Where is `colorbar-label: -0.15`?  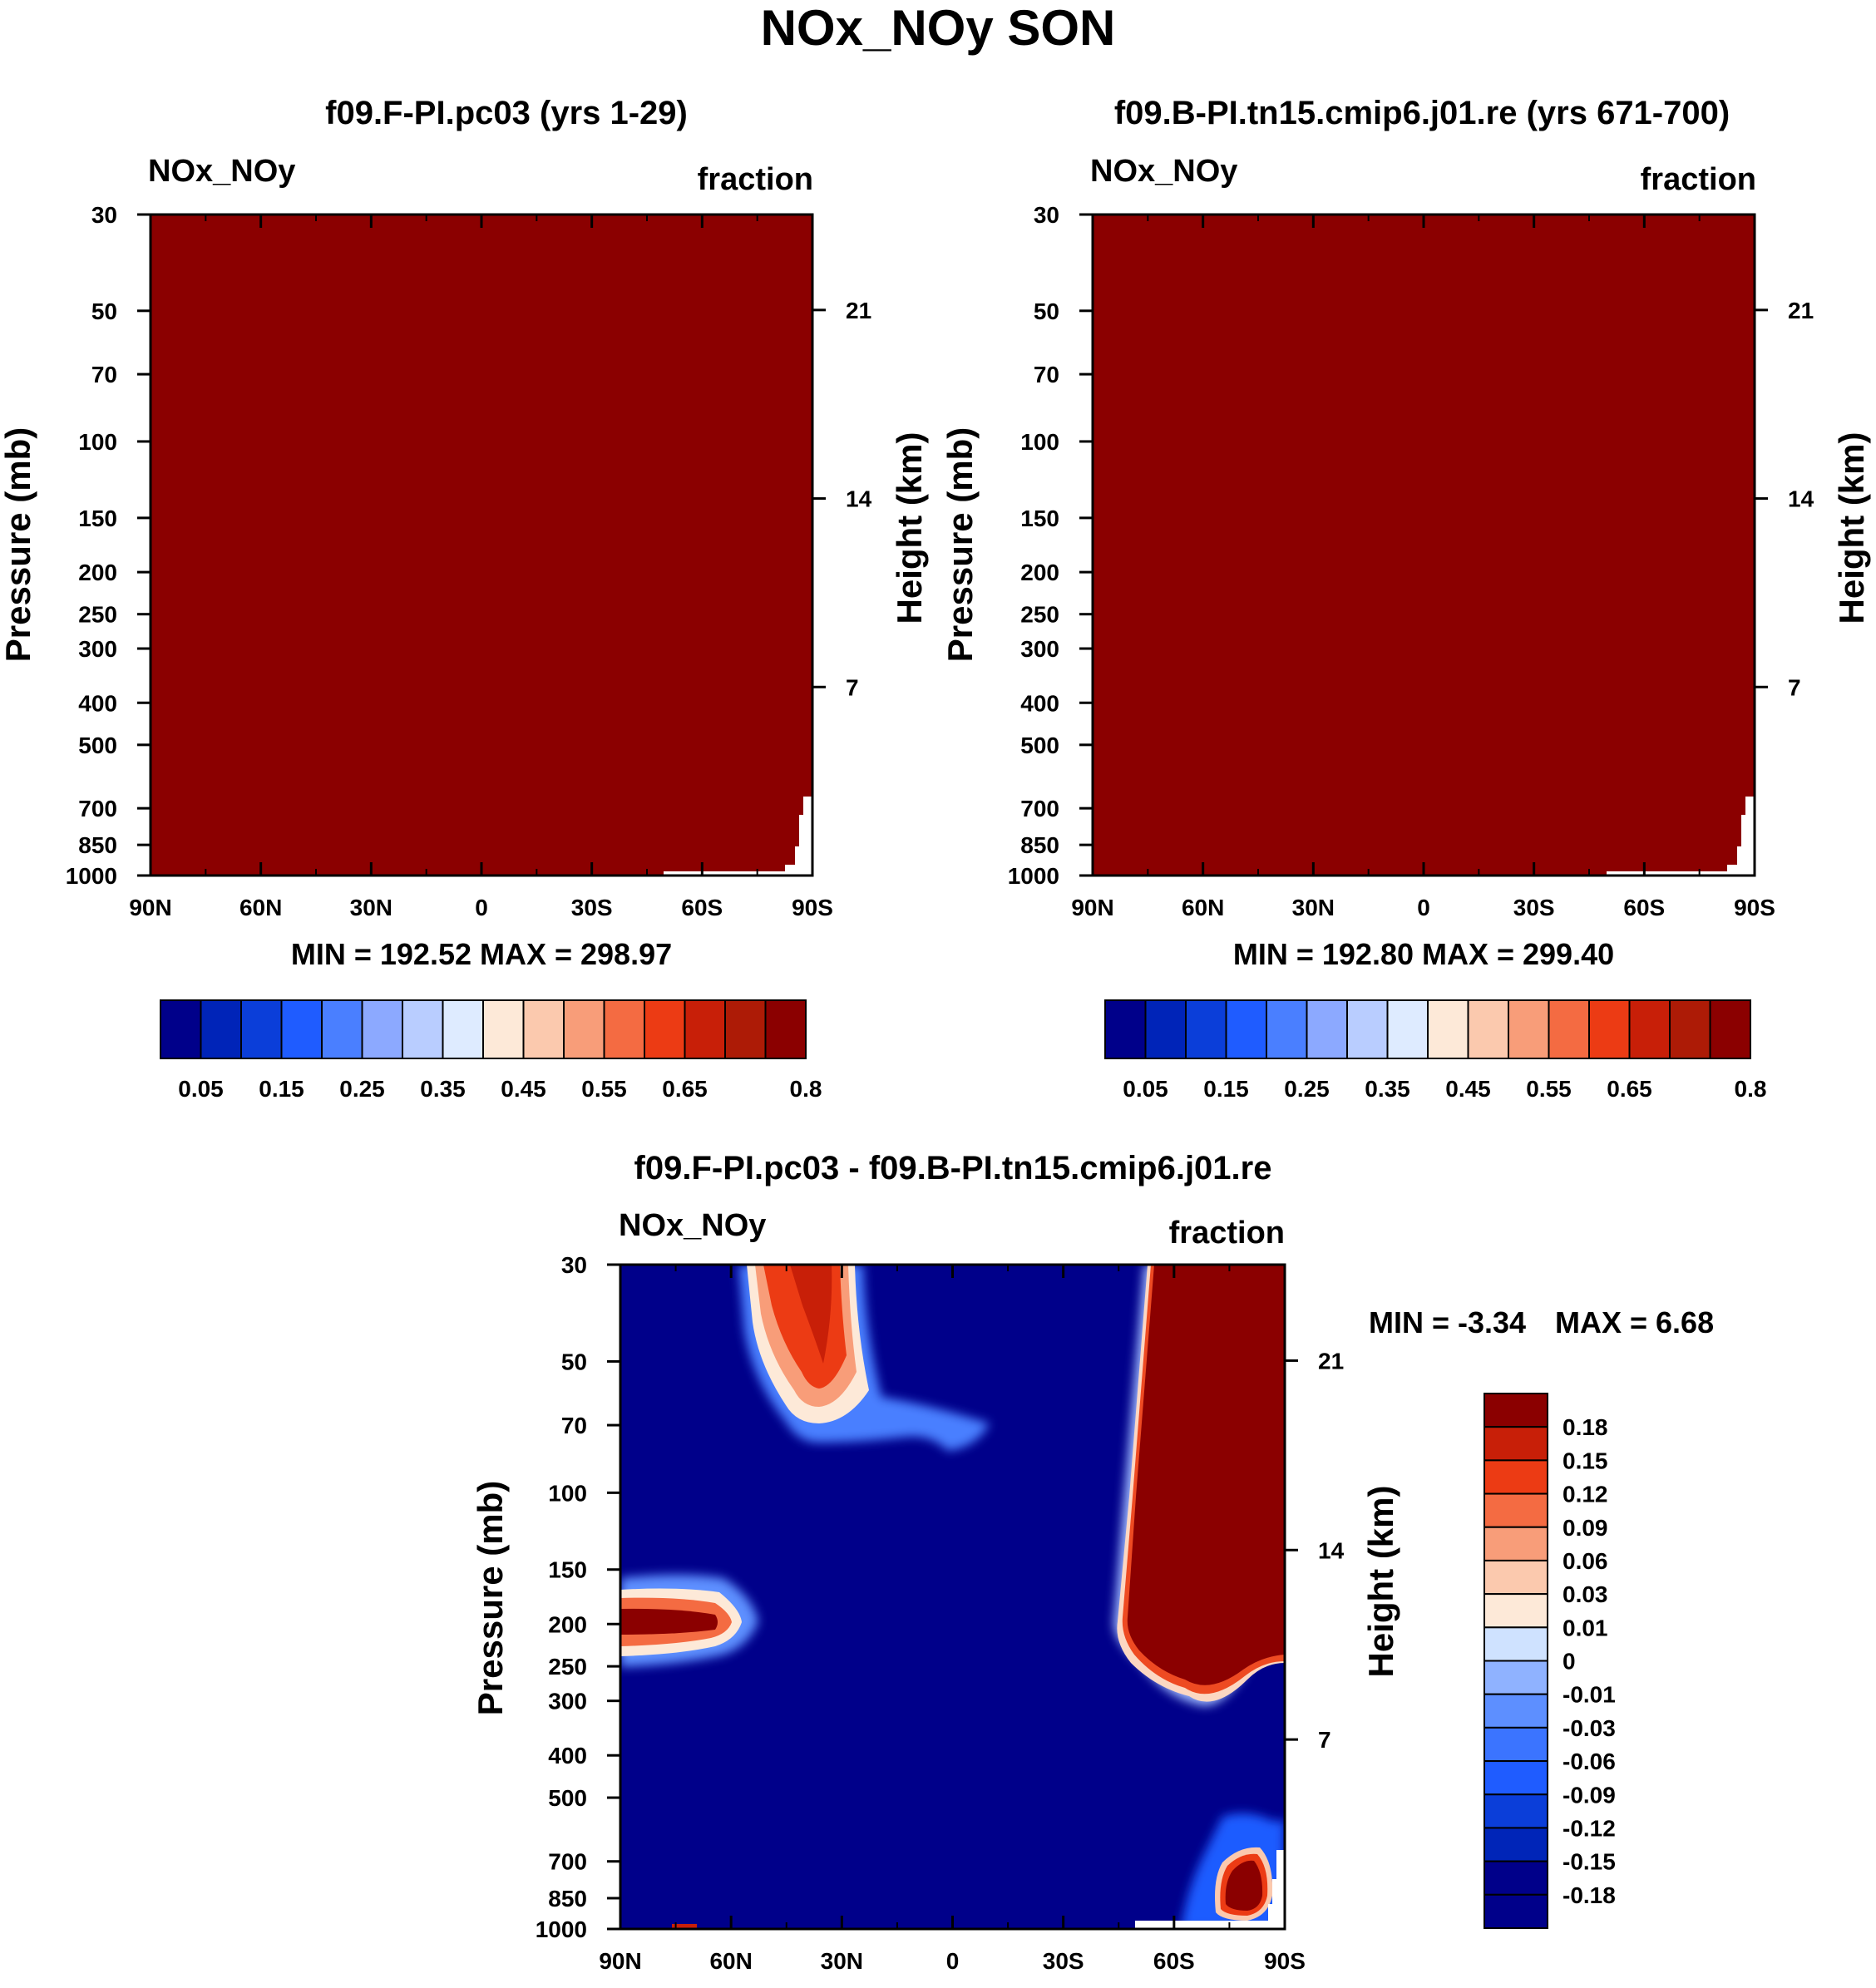 colorbar-label: -0.15 is located at coordinates (1589, 1862).